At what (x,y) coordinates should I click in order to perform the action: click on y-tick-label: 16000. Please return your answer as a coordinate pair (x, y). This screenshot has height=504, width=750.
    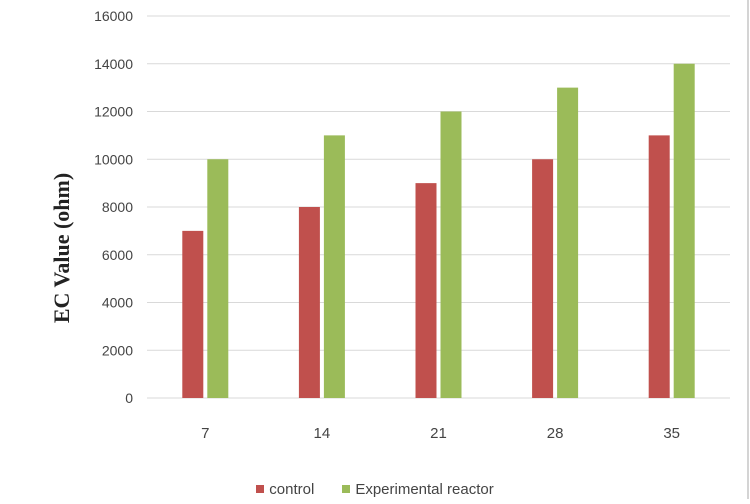
    Looking at the image, I should click on (113, 16).